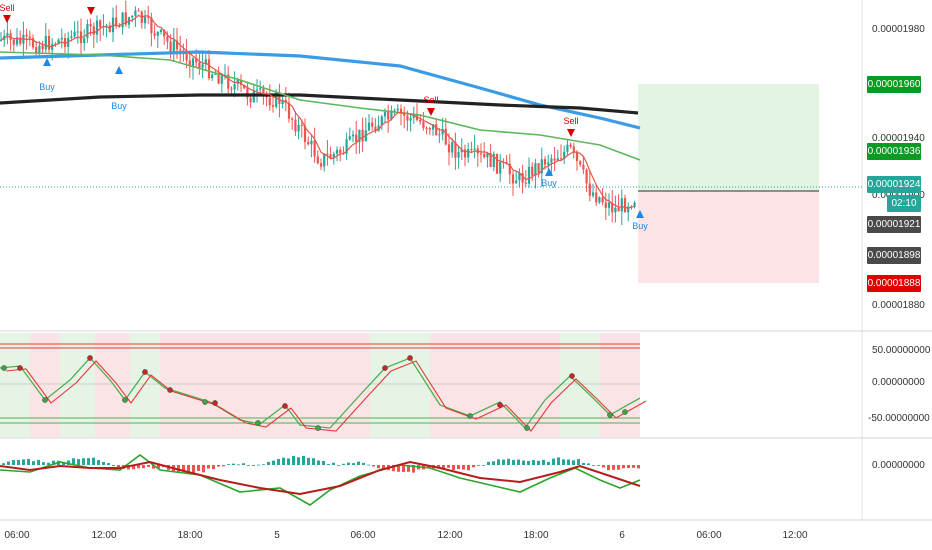  Describe the element at coordinates (904, 203) in the screenshot. I see `bar-countdown-tag: 02:10` at that location.